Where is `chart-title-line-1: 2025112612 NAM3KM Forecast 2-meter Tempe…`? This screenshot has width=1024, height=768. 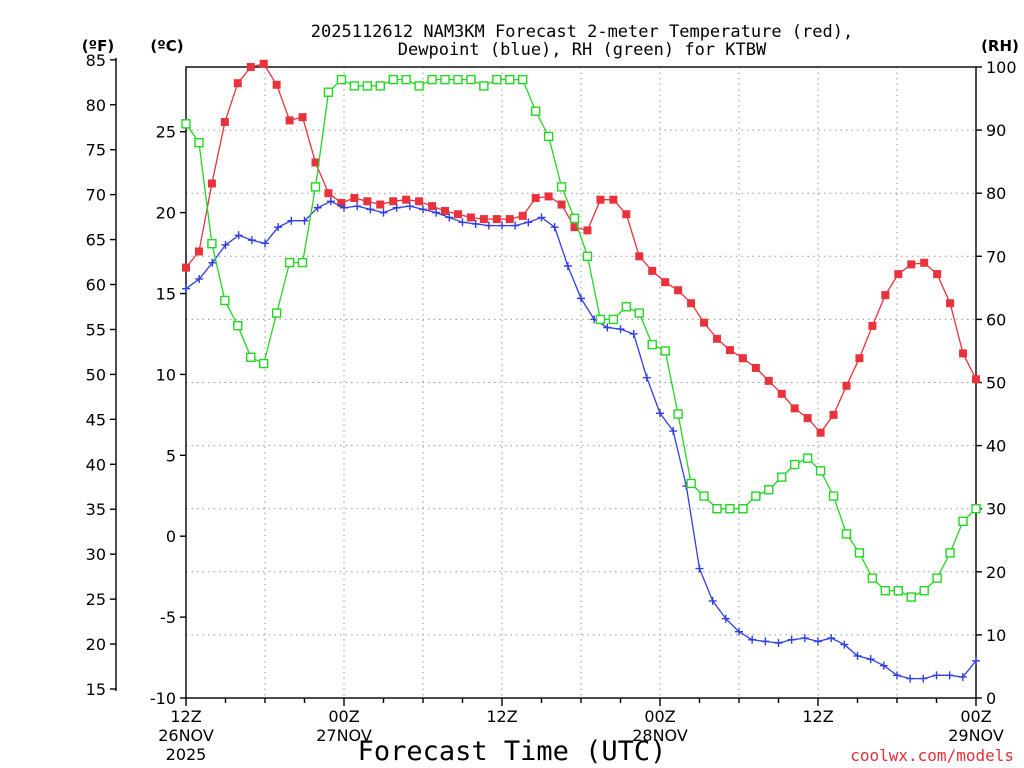
chart-title-line-1: 2025112612 NAM3KM Forecast 2-meter Tempe… is located at coordinates (582, 32).